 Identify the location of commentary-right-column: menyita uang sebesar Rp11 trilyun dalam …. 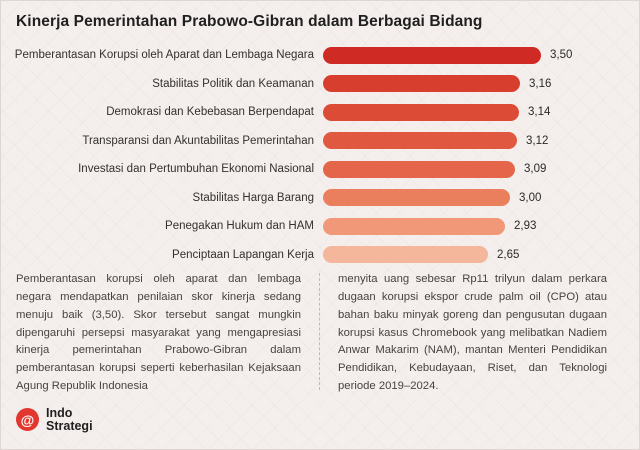
(472, 333).